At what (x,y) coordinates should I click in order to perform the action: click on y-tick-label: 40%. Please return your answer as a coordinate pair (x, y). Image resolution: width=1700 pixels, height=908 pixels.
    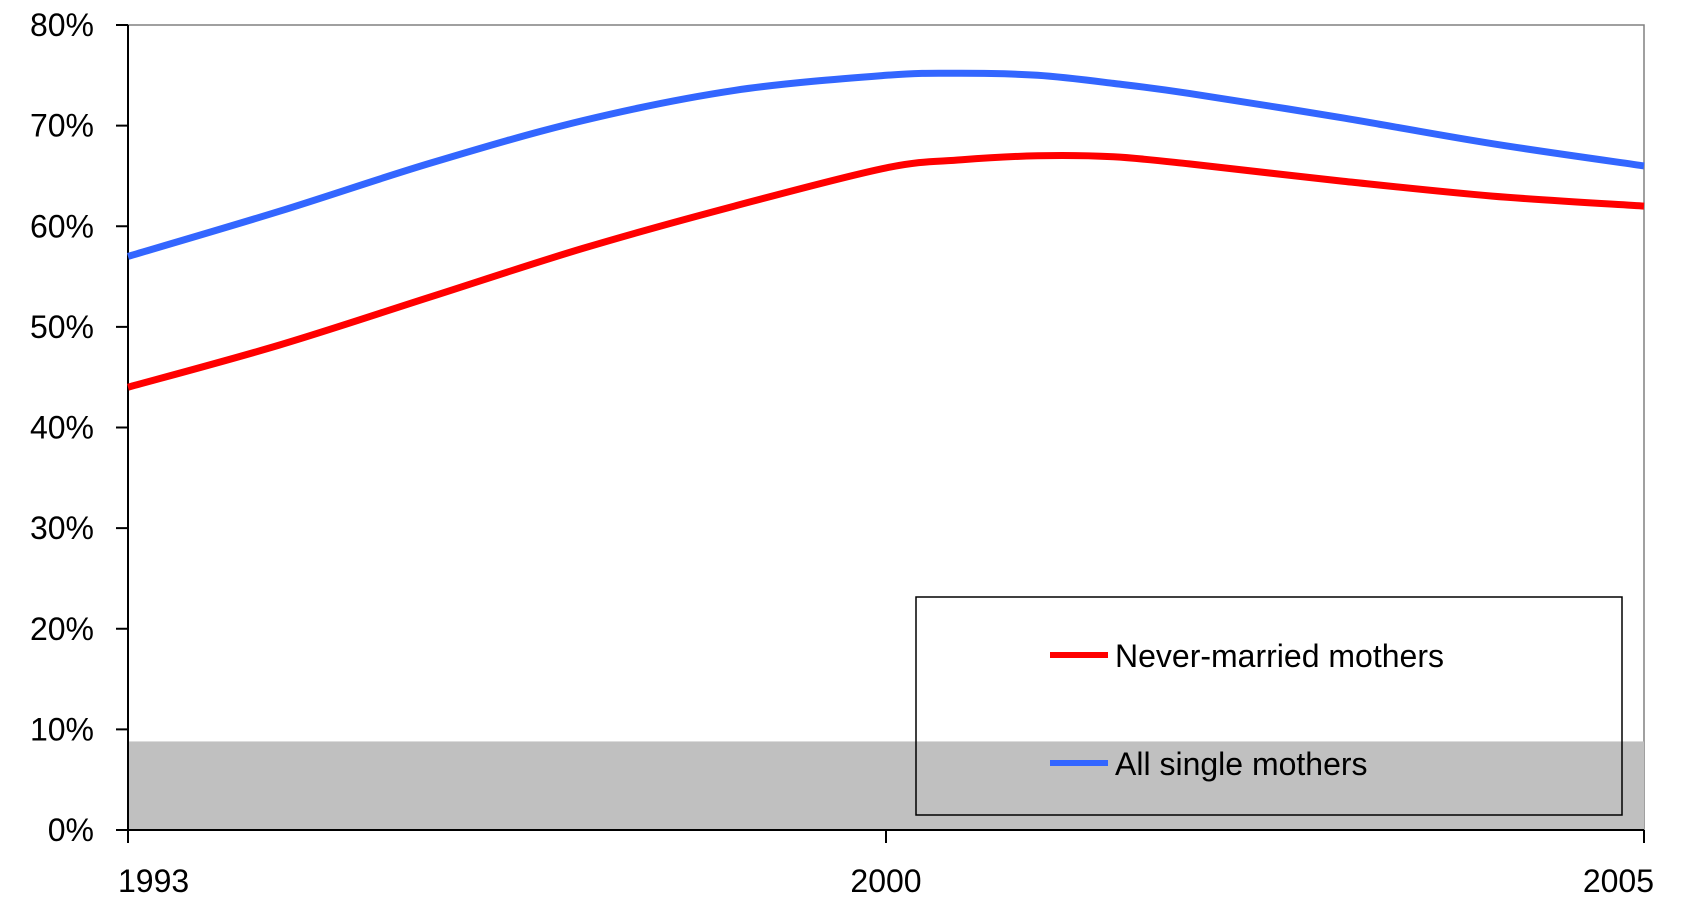
    Looking at the image, I should click on (62, 428).